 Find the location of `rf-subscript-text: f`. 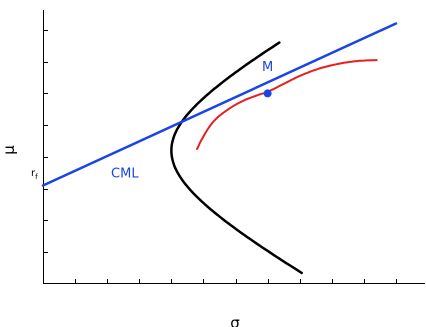

rf-subscript-text: f is located at coordinates (36, 177).